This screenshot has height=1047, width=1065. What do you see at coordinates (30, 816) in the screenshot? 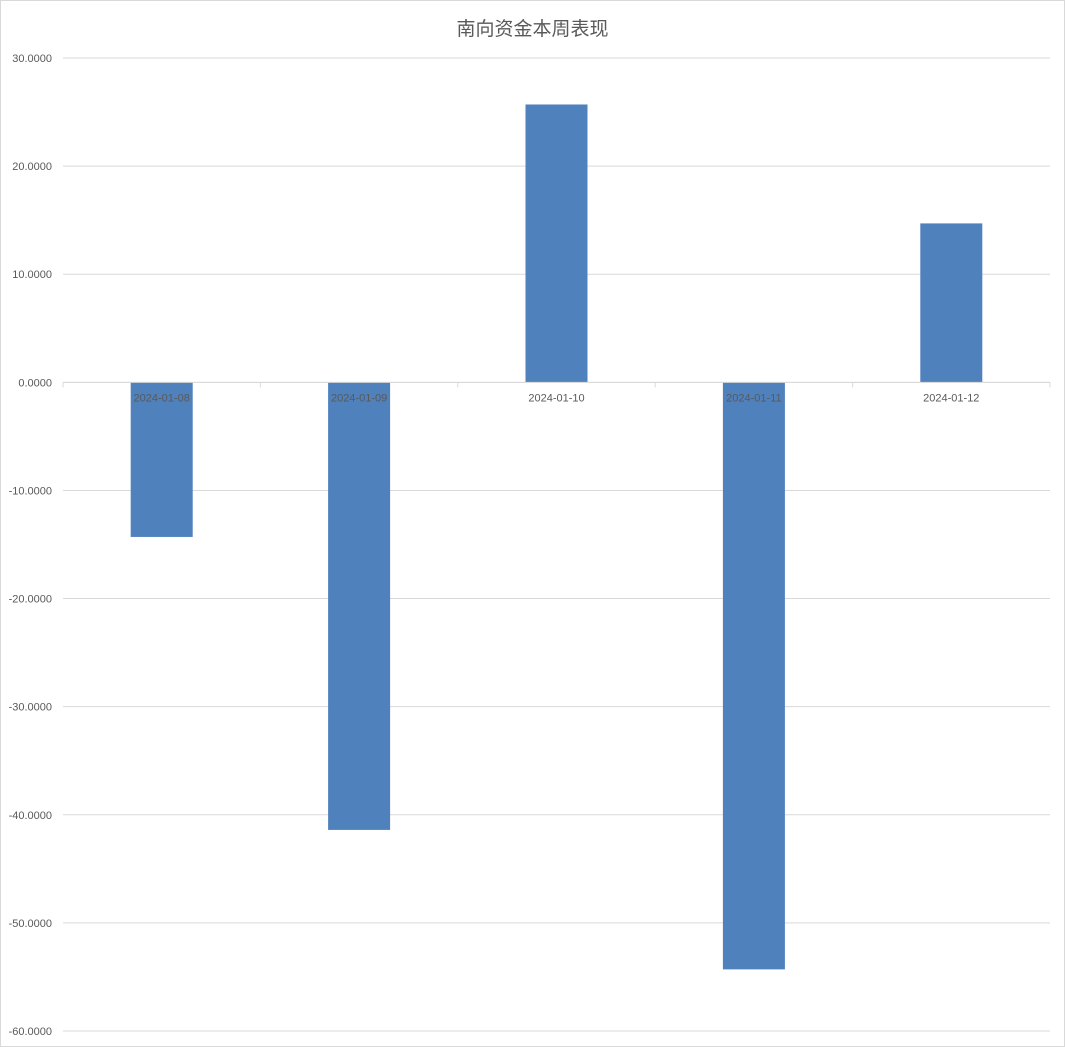
I see `y-tick-label: -40.0000` at bounding box center [30, 816].